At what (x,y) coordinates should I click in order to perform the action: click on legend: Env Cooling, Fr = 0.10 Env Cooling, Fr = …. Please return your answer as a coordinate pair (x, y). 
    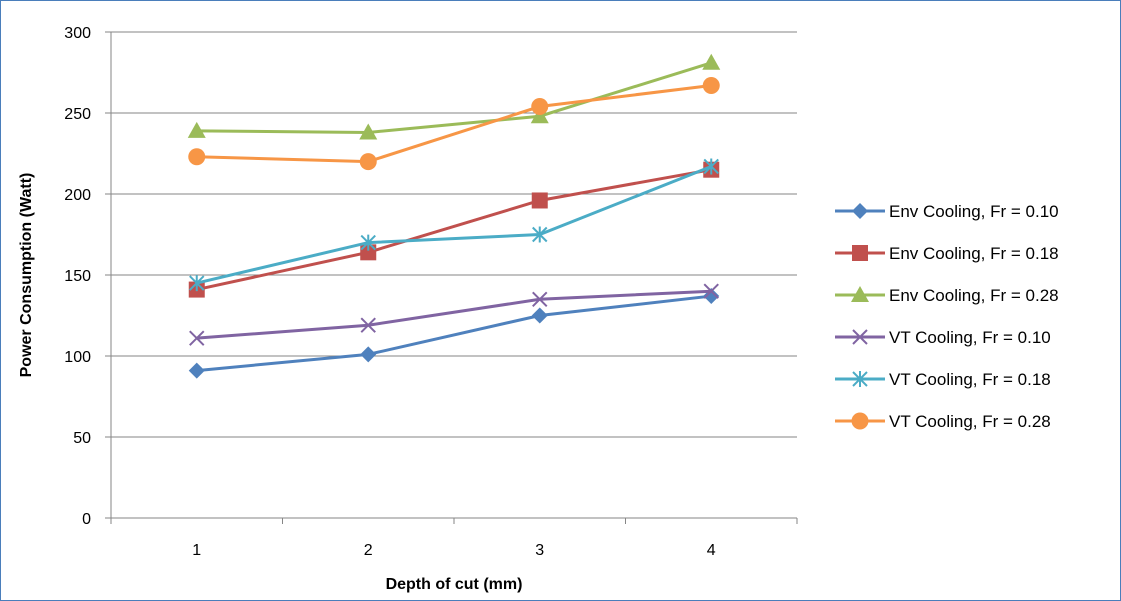
    Looking at the image, I should click on (947, 316).